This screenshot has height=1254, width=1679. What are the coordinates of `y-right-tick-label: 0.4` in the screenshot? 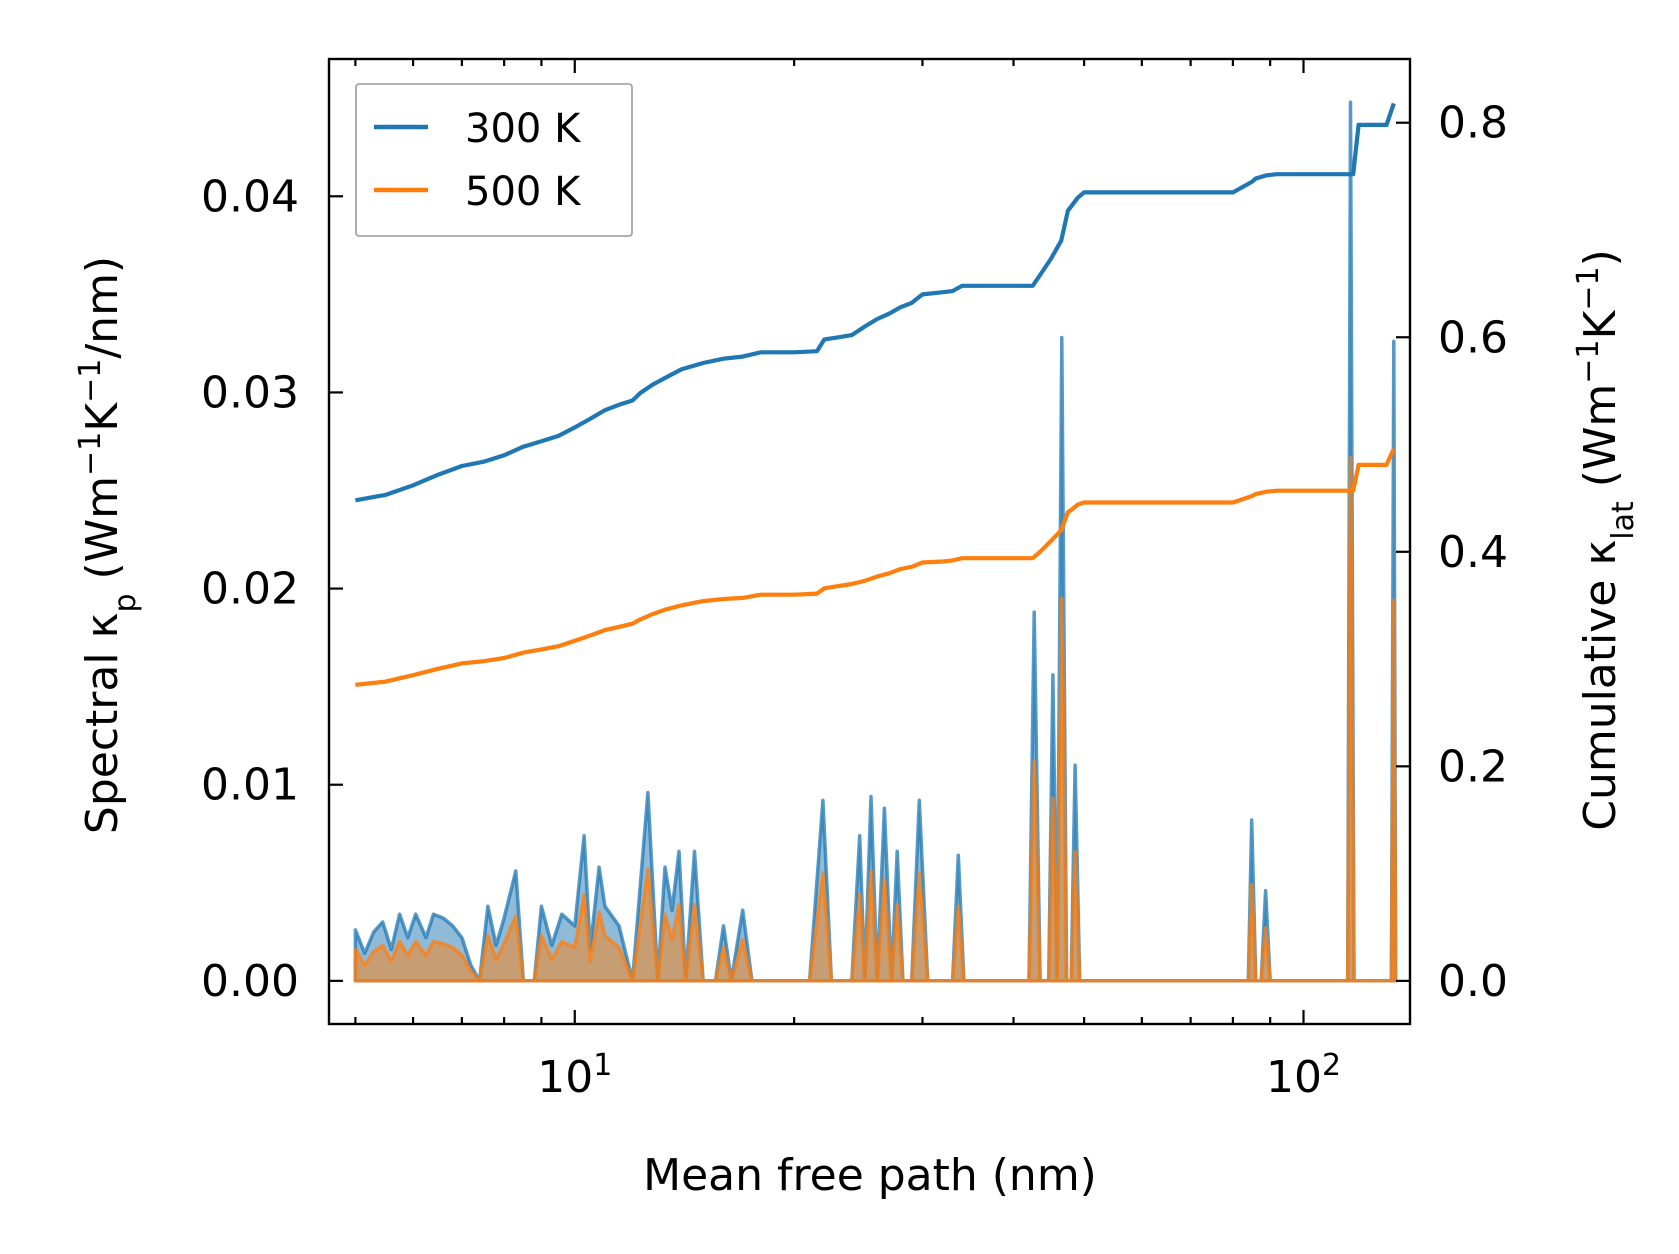 It's located at (1473, 552).